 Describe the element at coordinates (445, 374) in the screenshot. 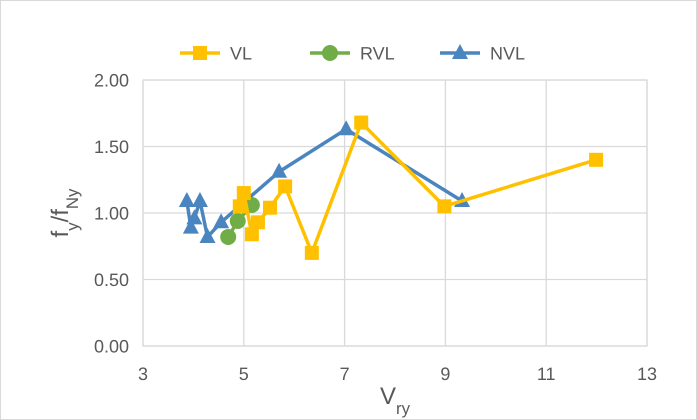

I see `x-tick-label: 9` at that location.